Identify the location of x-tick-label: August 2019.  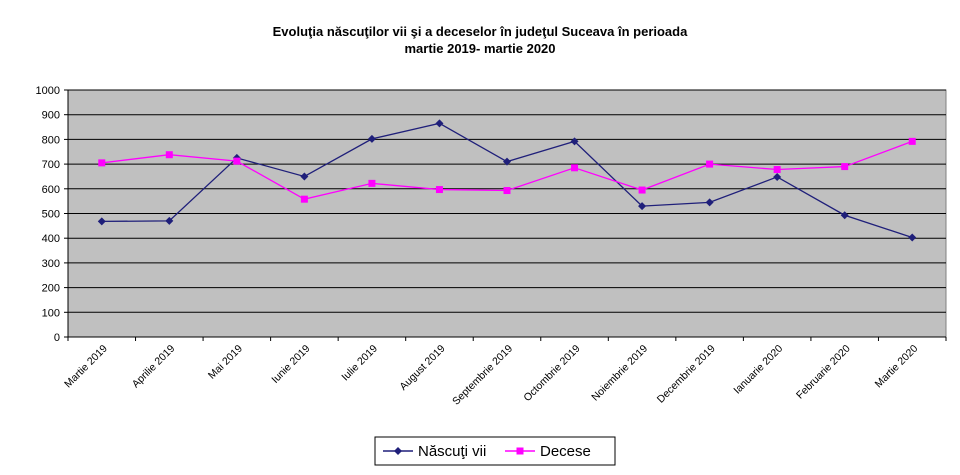
(422, 368).